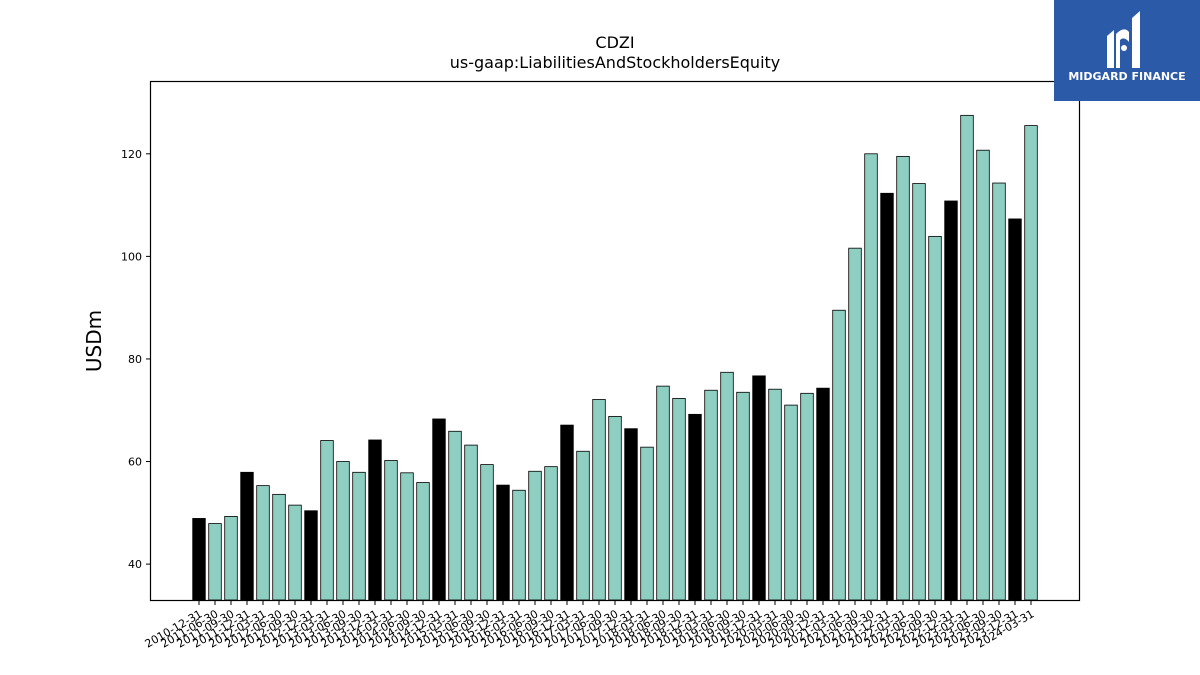 The height and width of the screenshot is (675, 1200). I want to click on brand-name: MIDGARD FINANCE, so click(1126, 76).